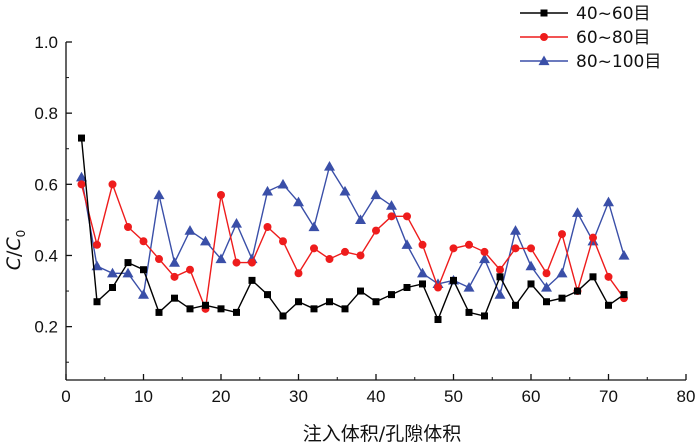 Image resolution: width=700 pixels, height=447 pixels. Describe the element at coordinates (613, 38) in the screenshot. I see `legend-label: 60~80目` at that location.